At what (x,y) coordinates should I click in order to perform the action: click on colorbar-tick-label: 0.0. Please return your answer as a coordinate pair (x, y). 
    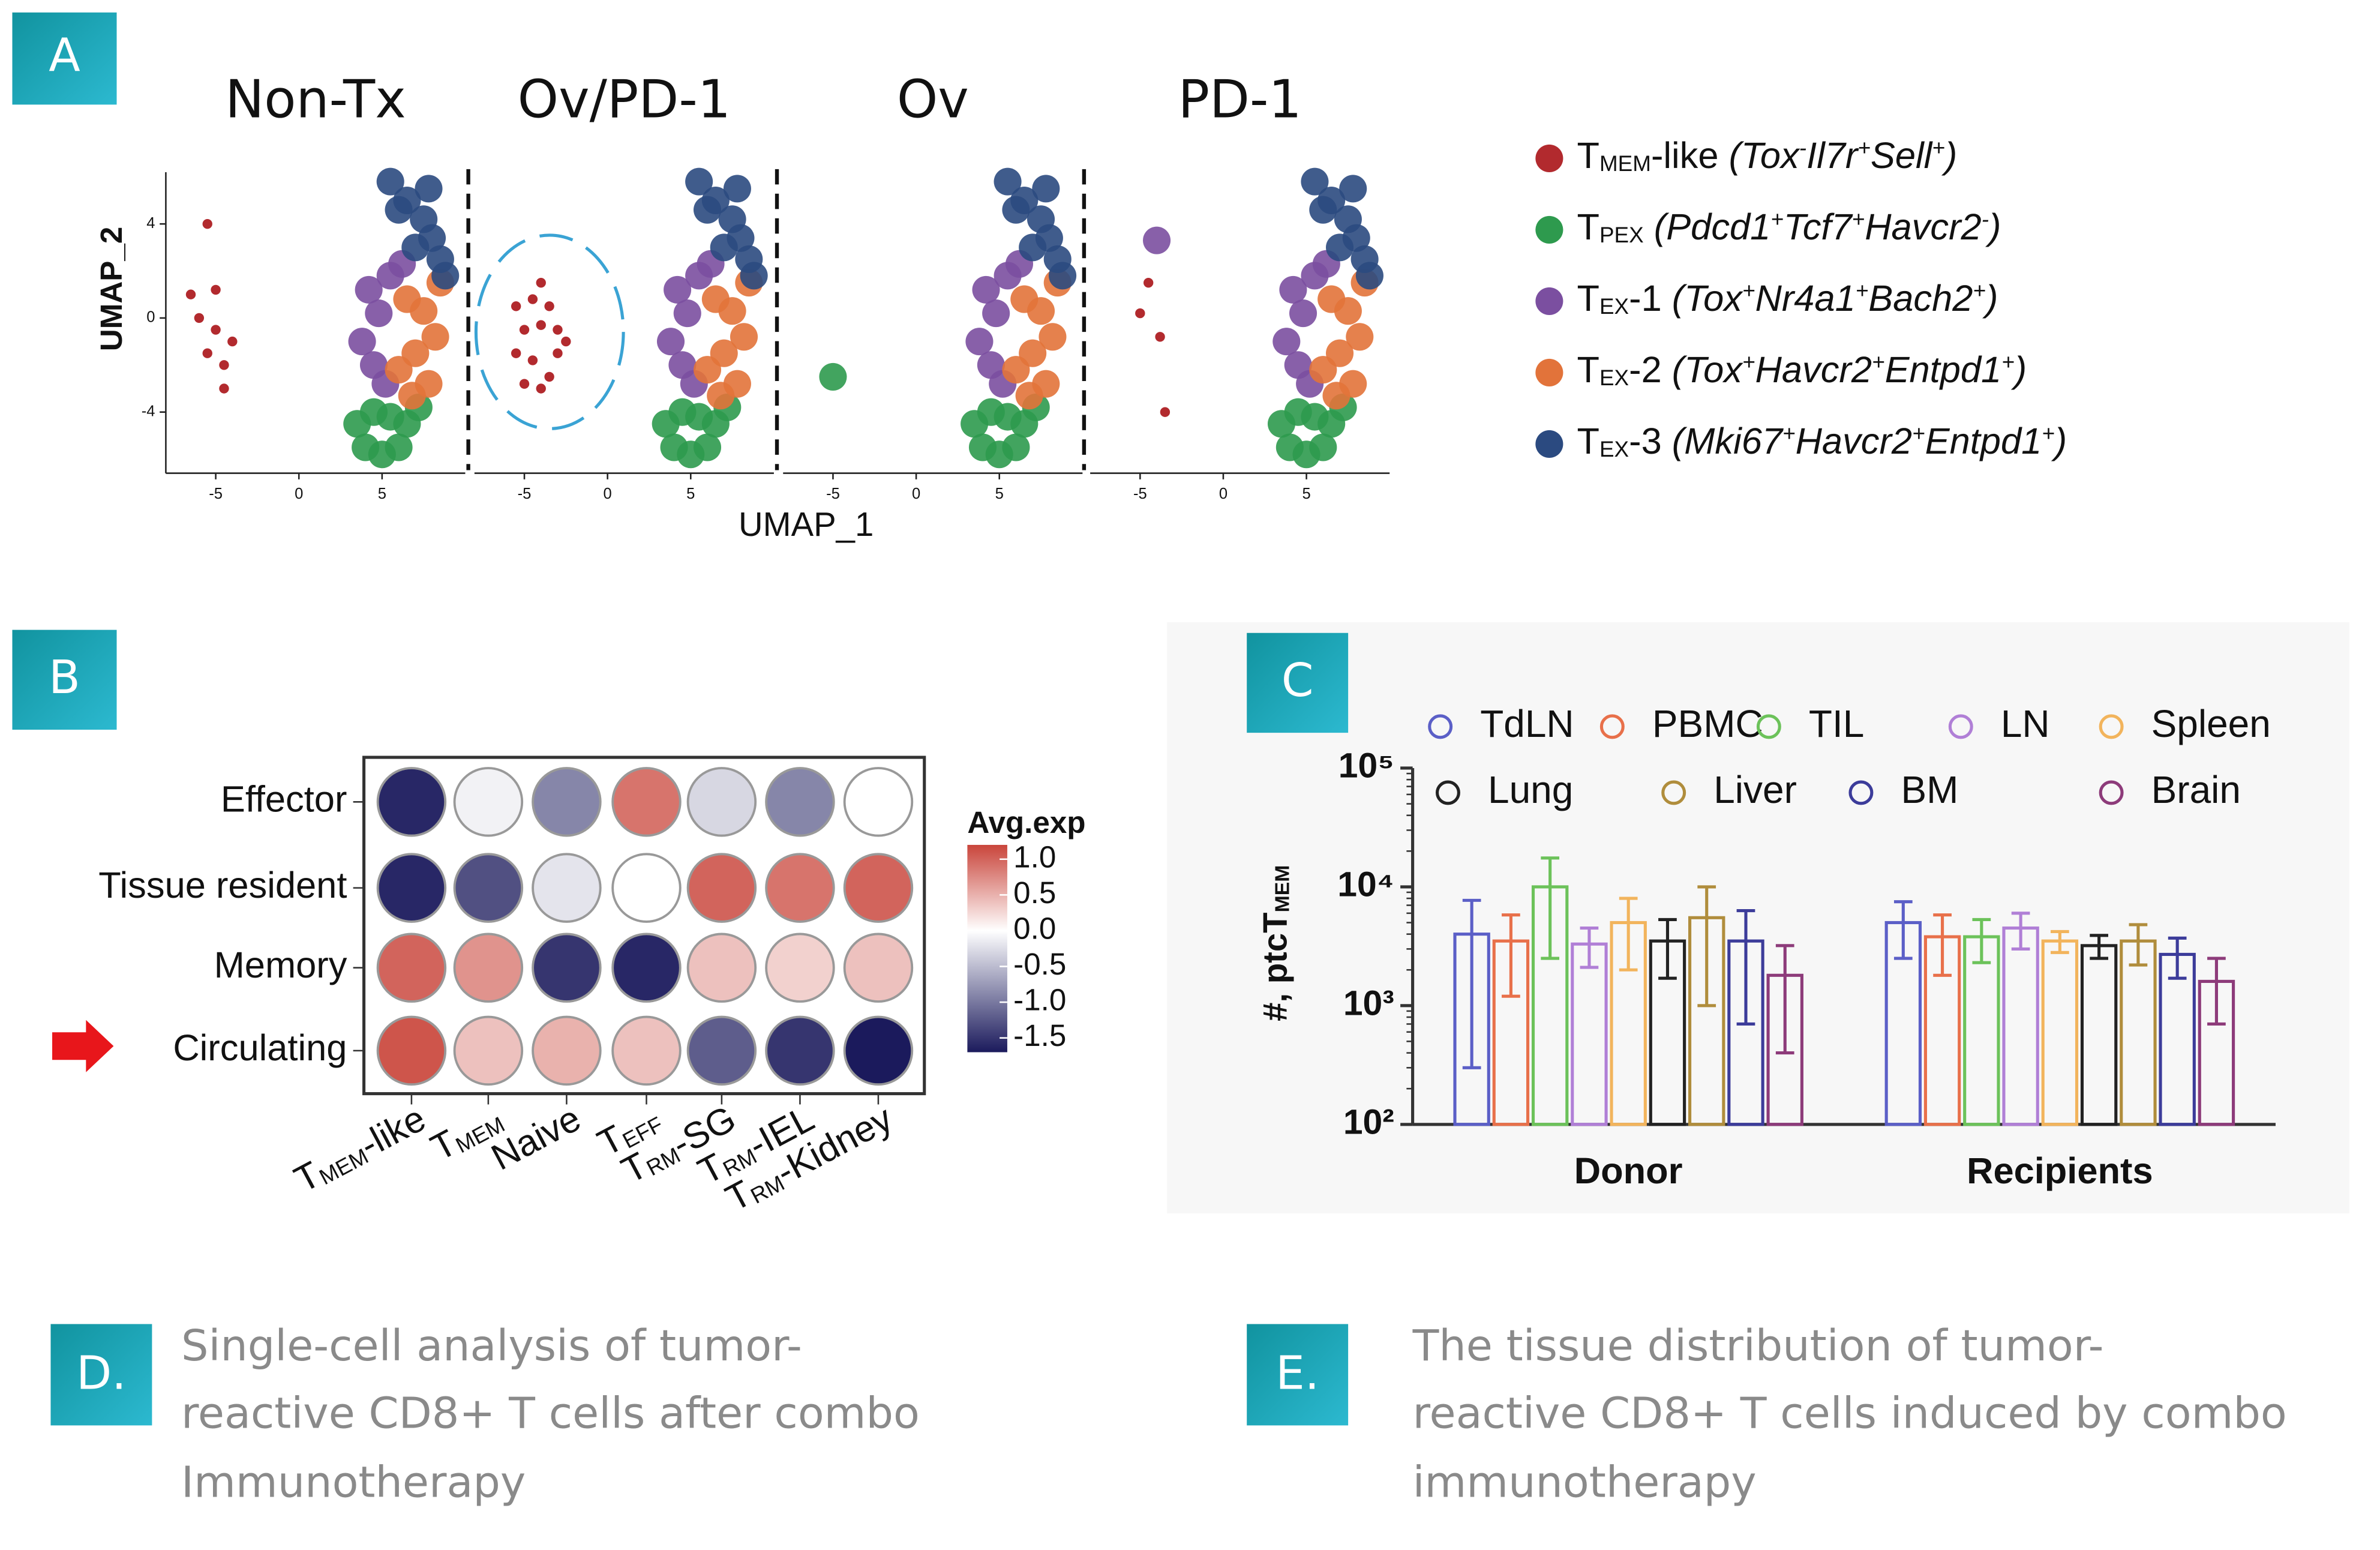
    Looking at the image, I should click on (1035, 928).